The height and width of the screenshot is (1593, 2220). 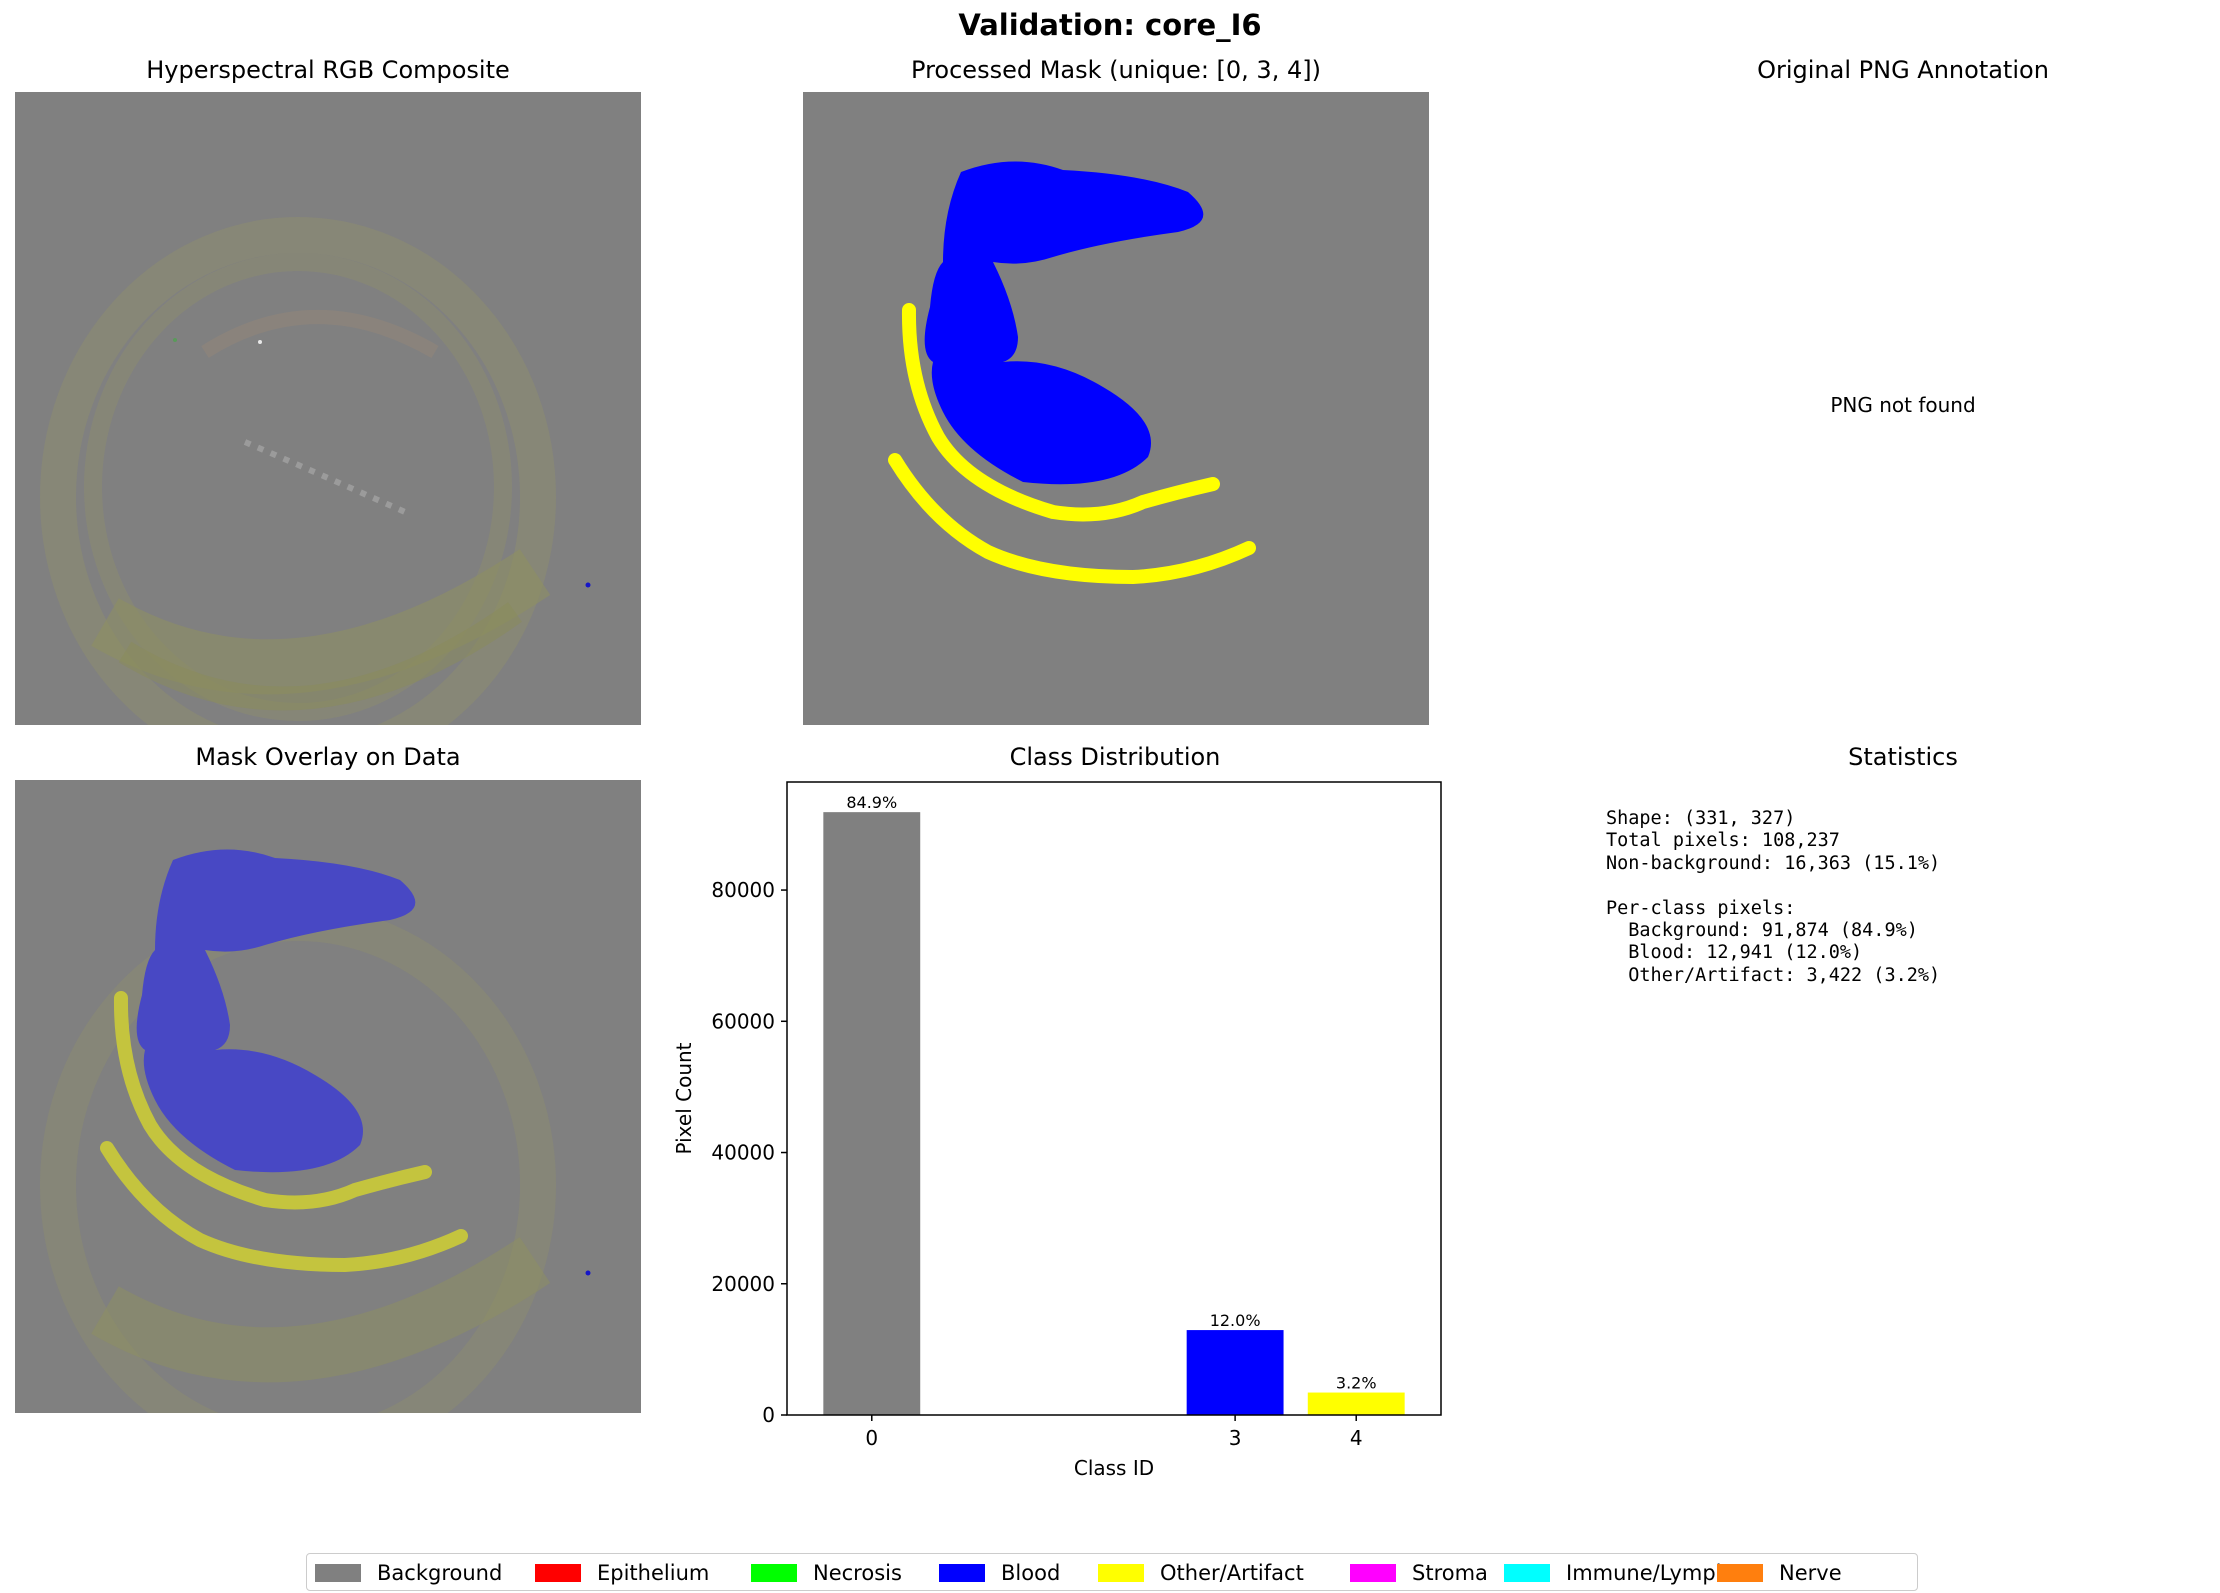 What do you see at coordinates (1232, 1573) in the screenshot?
I see `legend-label: Other/Artifact` at bounding box center [1232, 1573].